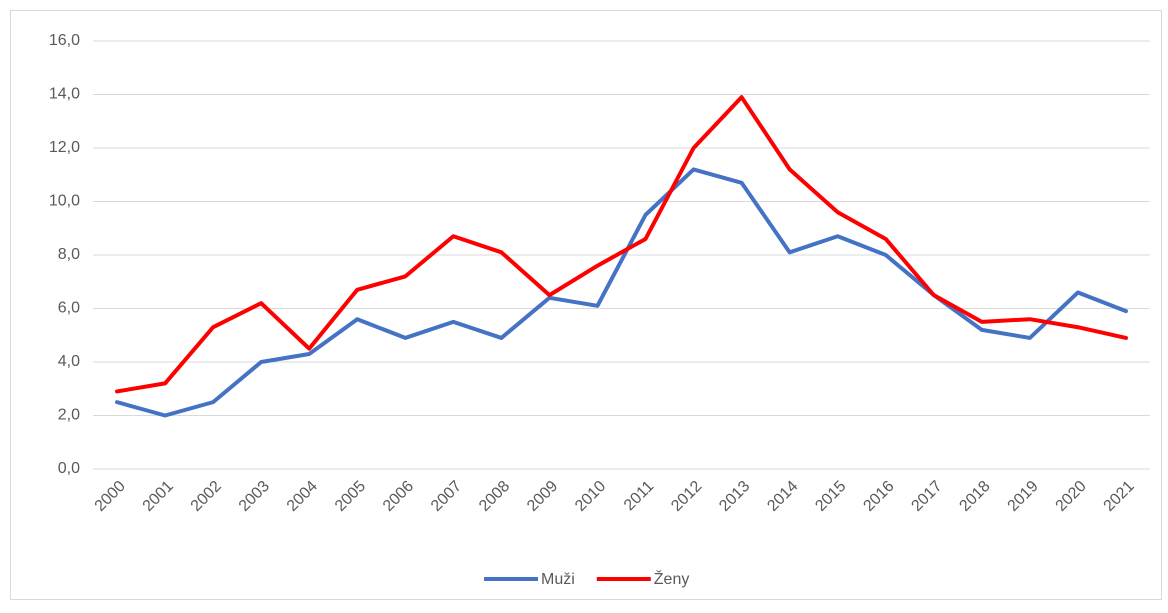  Describe the element at coordinates (69, 308) in the screenshot. I see `y-tick-label: 6,0` at that location.